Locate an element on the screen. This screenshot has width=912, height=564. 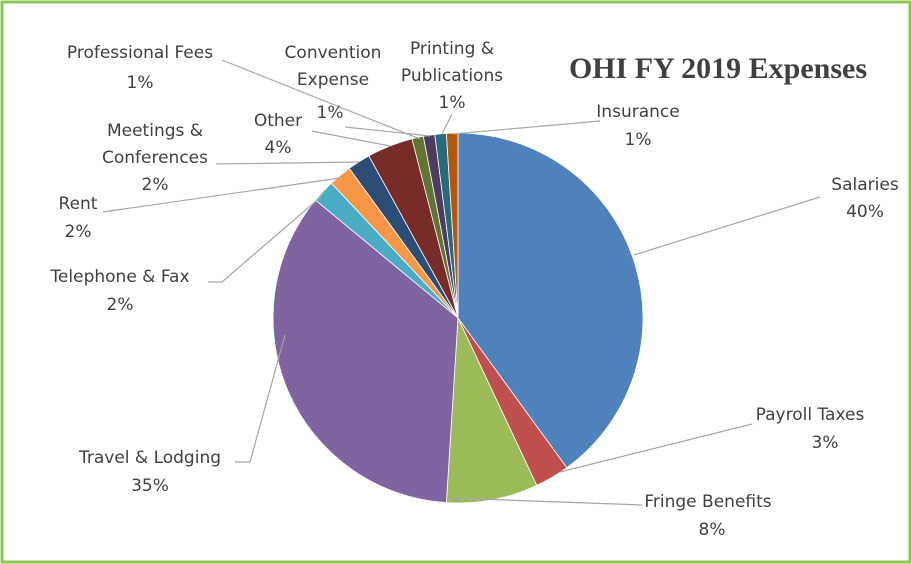
slice-label: Convention Expense is located at coordinates (333, 66).